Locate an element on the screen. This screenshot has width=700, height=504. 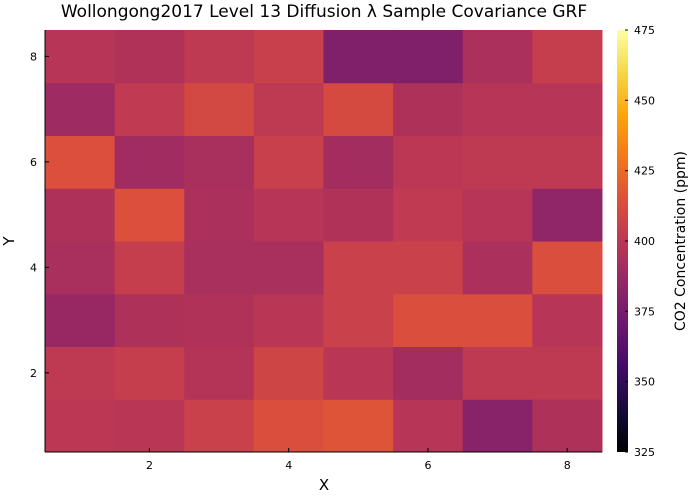
x-axis-label: X is located at coordinates (324, 485).